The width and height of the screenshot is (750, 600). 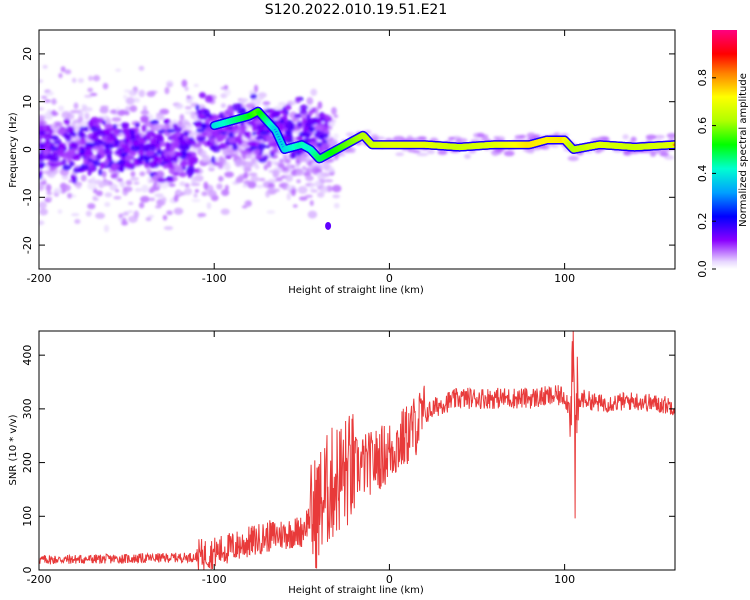 I want to click on colorbar-tick-label: 0.2, so click(x=702, y=221).